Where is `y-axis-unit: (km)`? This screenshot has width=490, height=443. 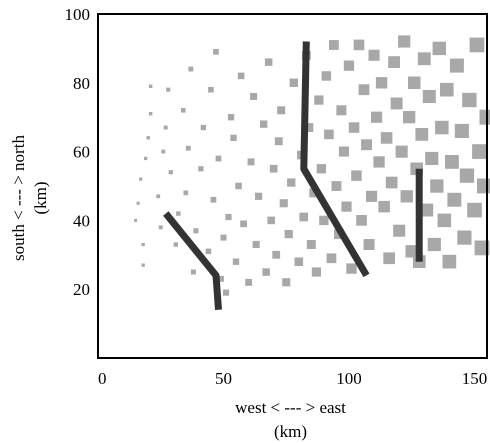 y-axis-unit: (km) is located at coordinates (40, 197).